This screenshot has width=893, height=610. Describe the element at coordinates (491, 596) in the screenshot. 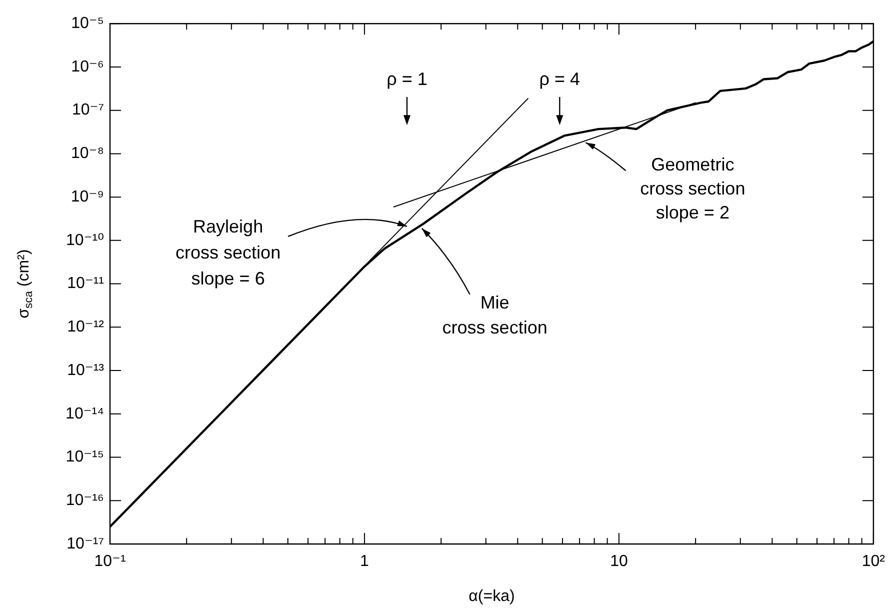

I see `x-axis-title: α(=ka)` at that location.